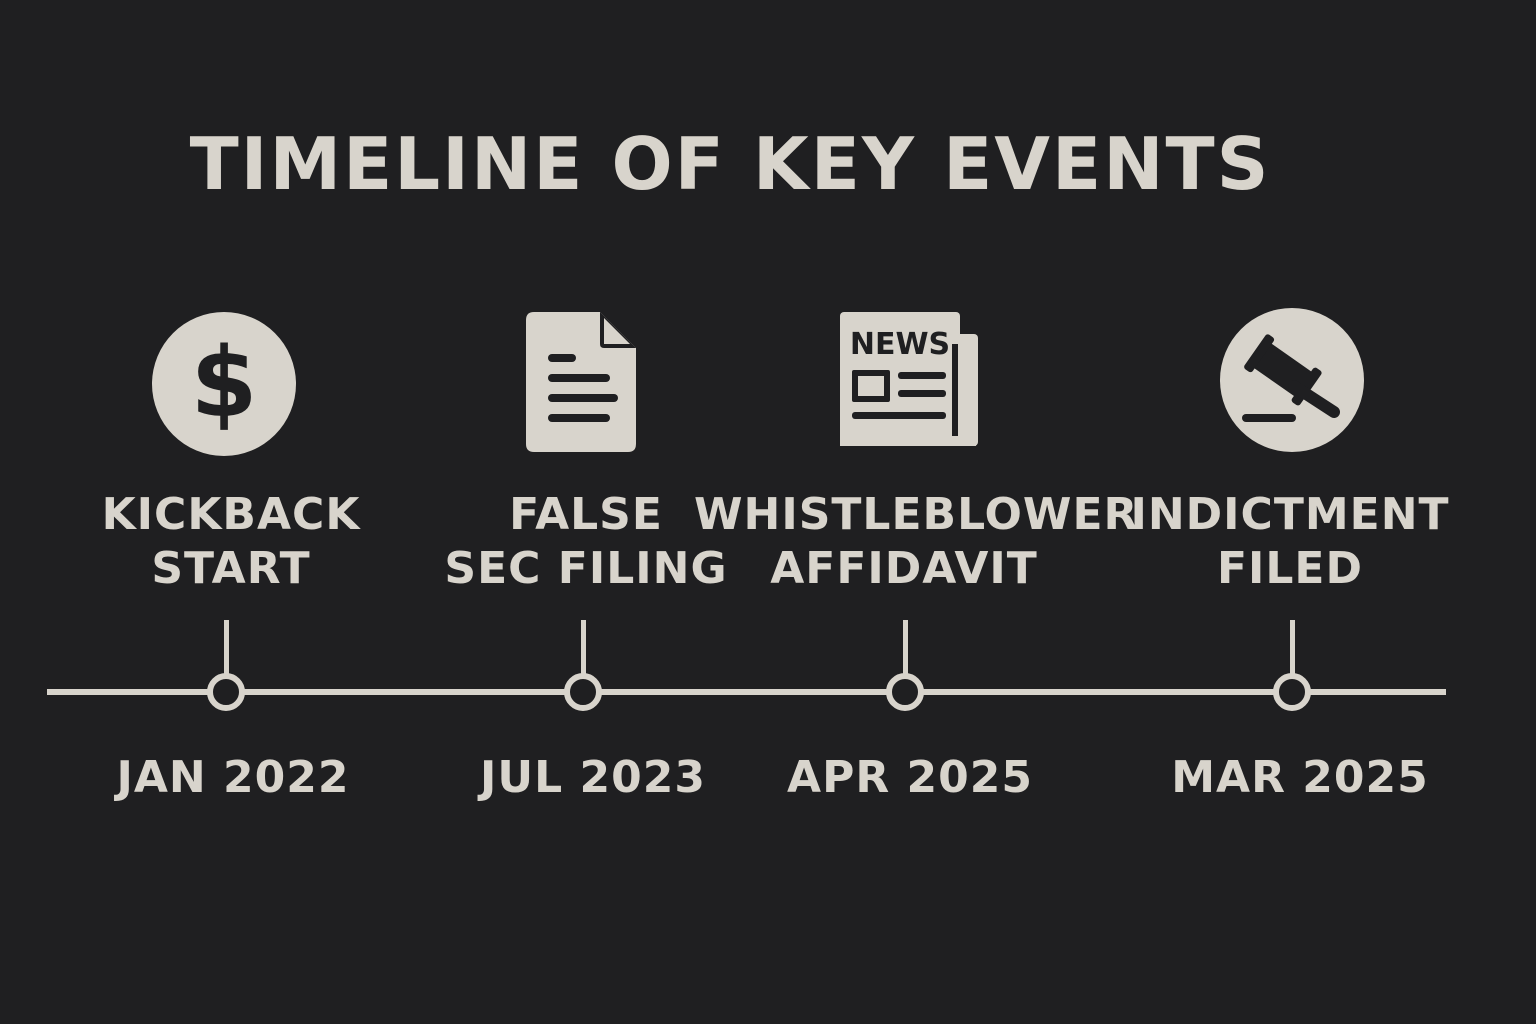  Describe the element at coordinates (593, 777) in the screenshot. I see `event-date: JUL 2023` at that location.